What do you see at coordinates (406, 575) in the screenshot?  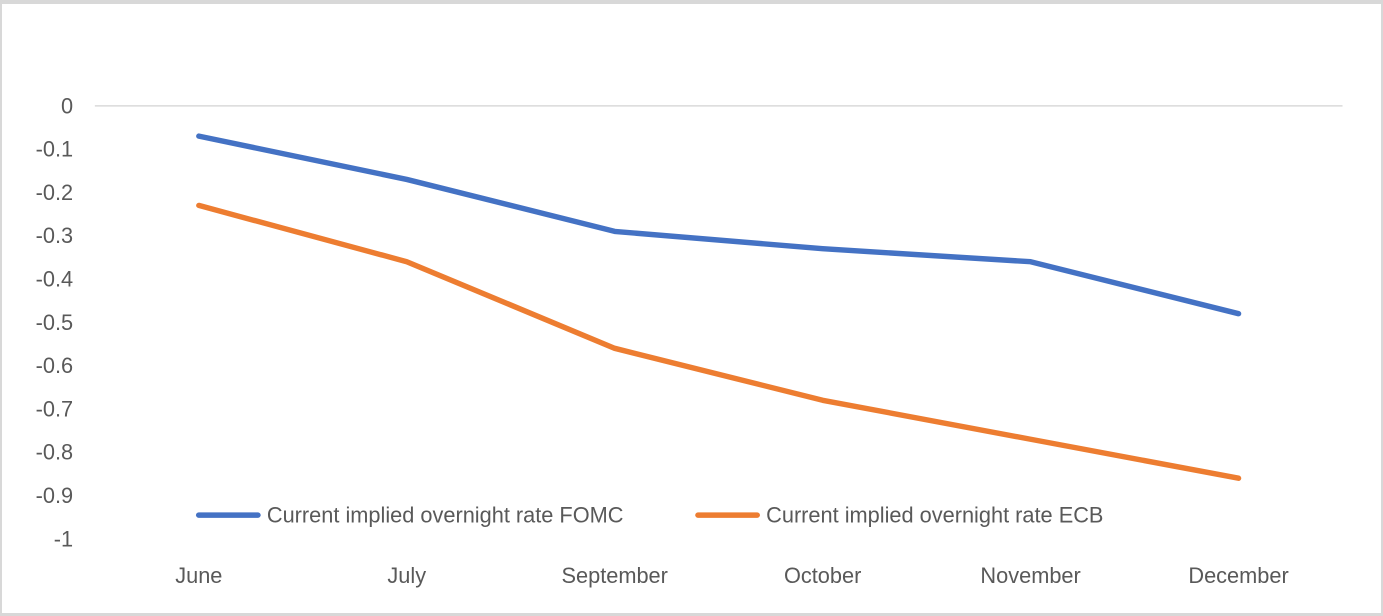 I see `x-axis-label: July` at bounding box center [406, 575].